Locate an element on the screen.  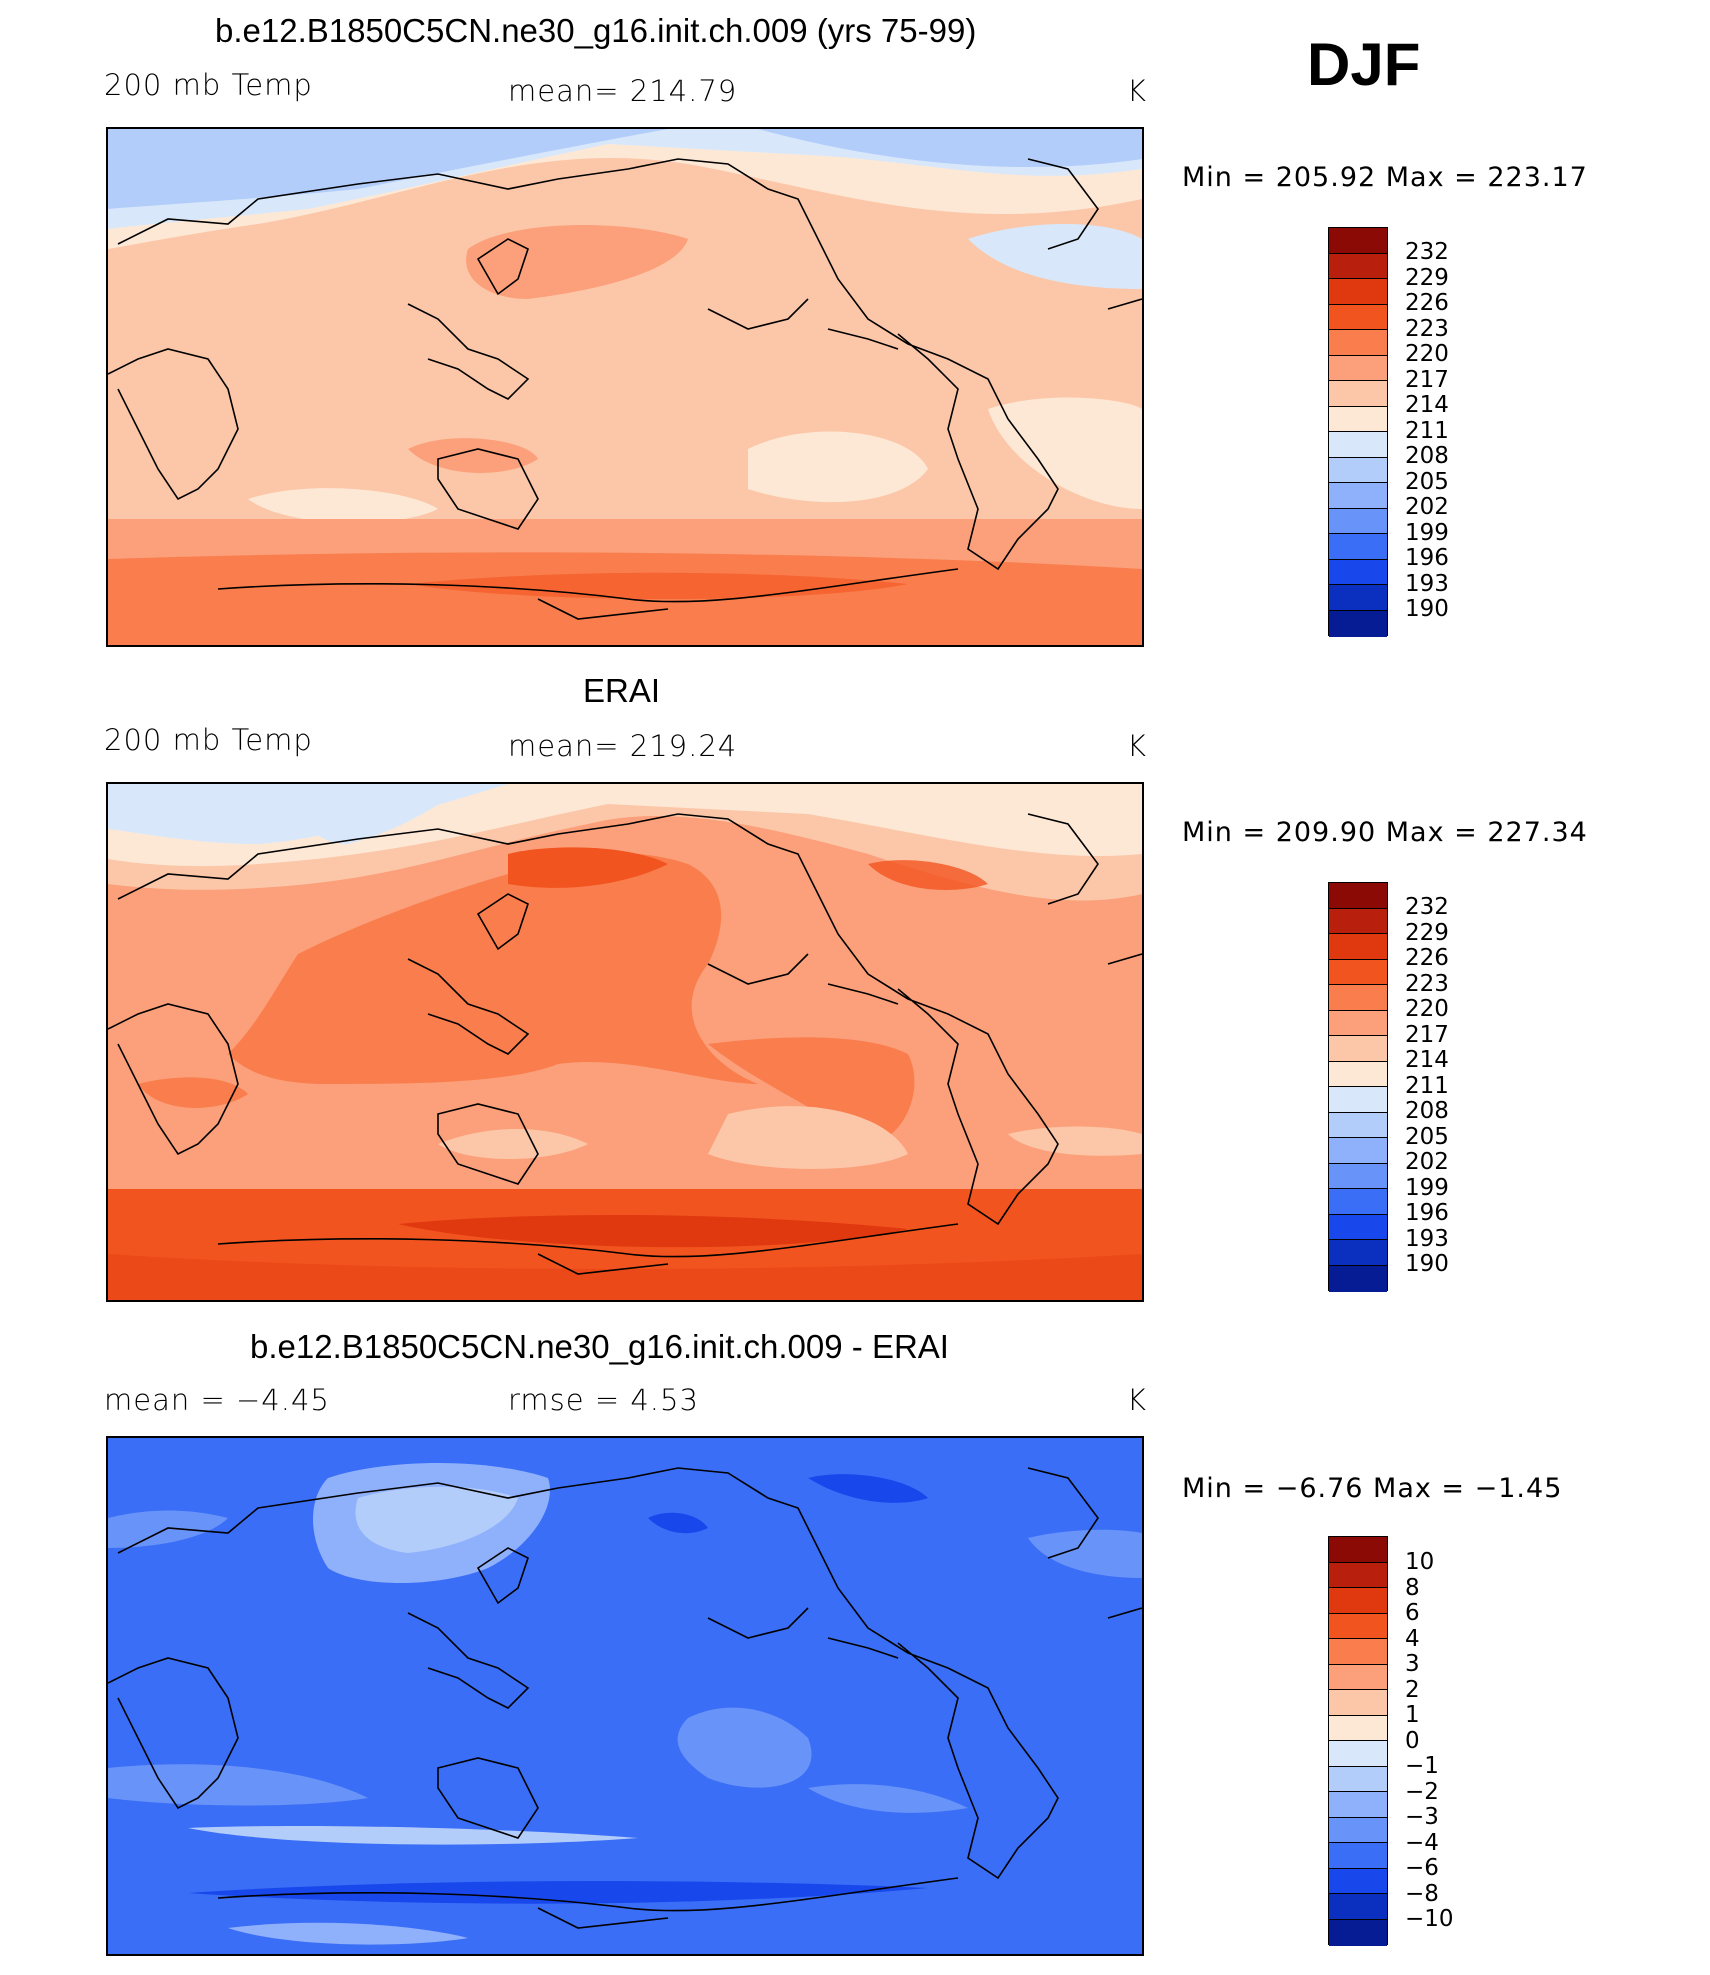
panel-2-variable-label: 200 mb Temp is located at coordinates (208, 740).